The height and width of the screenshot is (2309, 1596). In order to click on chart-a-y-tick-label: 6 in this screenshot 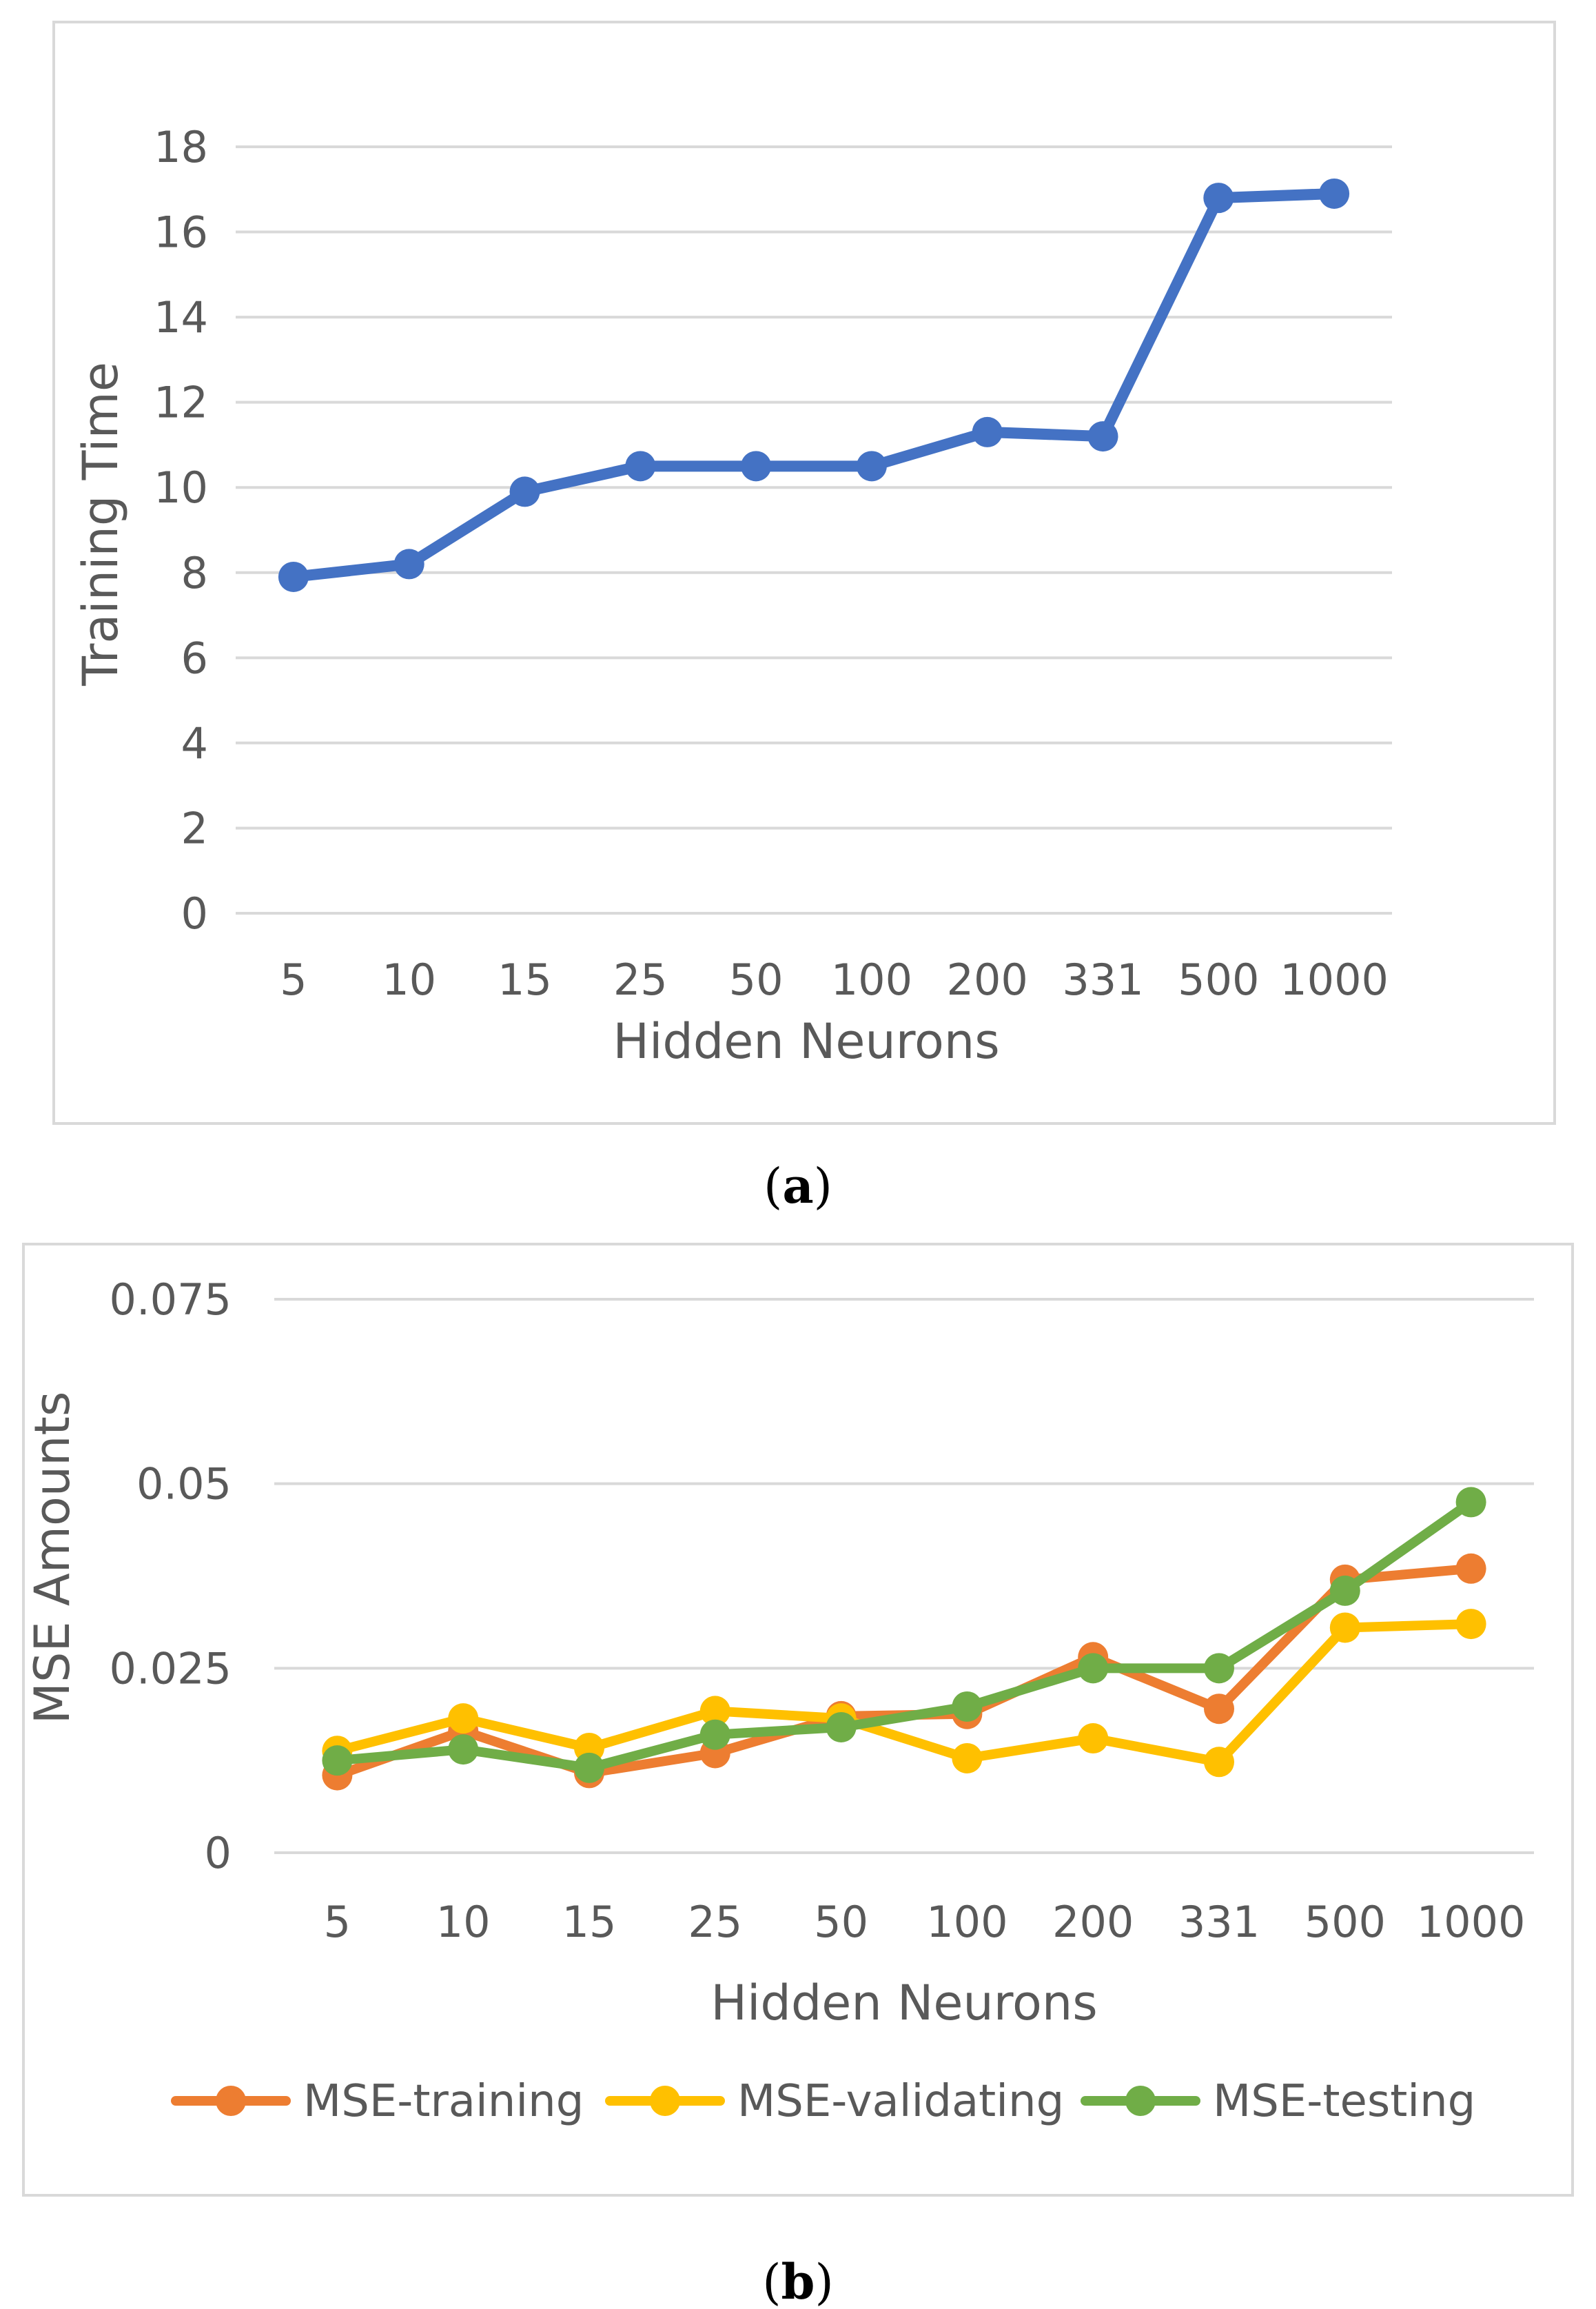, I will do `click(194, 658)`.